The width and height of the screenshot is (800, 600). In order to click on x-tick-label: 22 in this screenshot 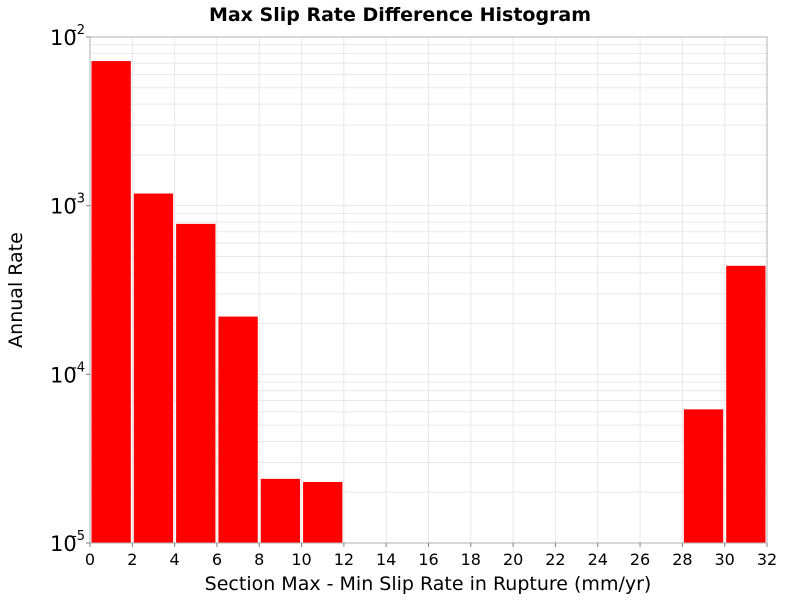, I will do `click(555, 559)`.